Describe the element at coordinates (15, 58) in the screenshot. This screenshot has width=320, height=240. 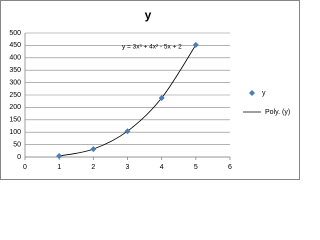
I see `y-tick-label: 400` at that location.